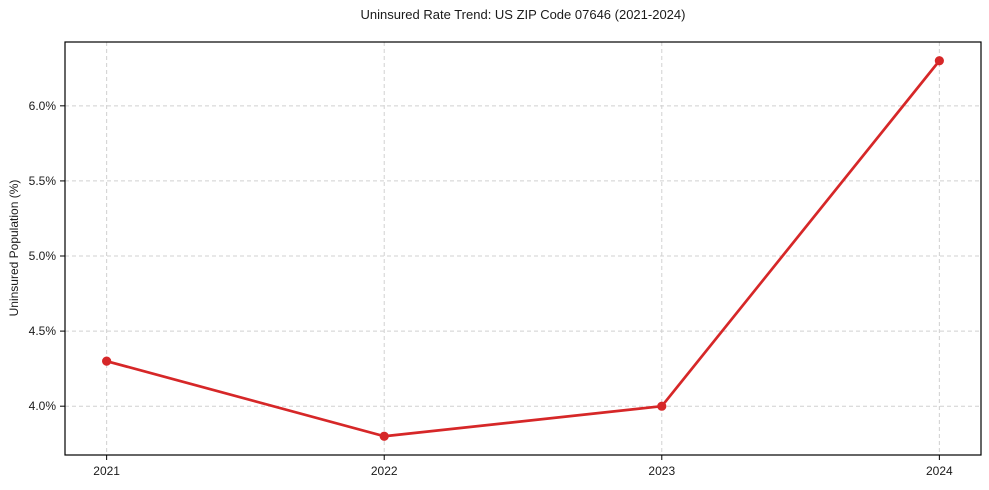  What do you see at coordinates (43, 181) in the screenshot?
I see `y-tick-label: 5.5%` at bounding box center [43, 181].